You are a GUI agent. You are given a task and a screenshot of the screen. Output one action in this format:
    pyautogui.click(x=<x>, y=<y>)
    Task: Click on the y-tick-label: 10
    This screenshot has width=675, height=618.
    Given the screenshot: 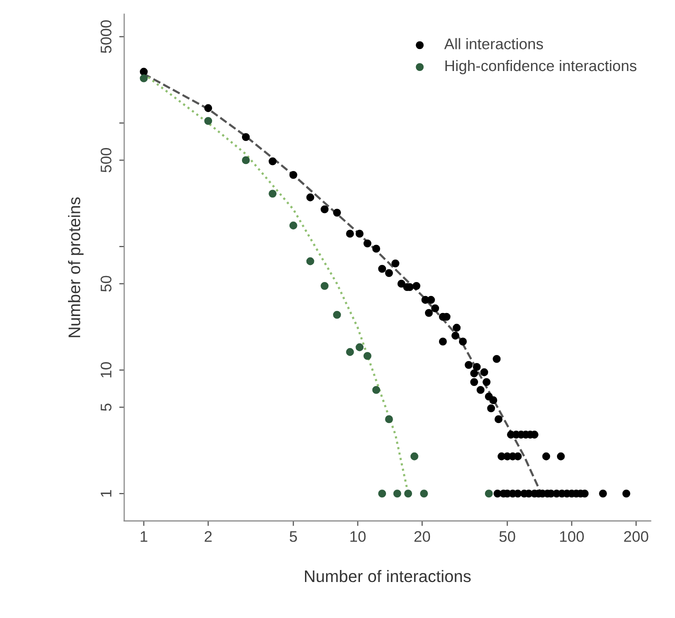 What is the action you would take?
    pyautogui.click(x=106, y=370)
    